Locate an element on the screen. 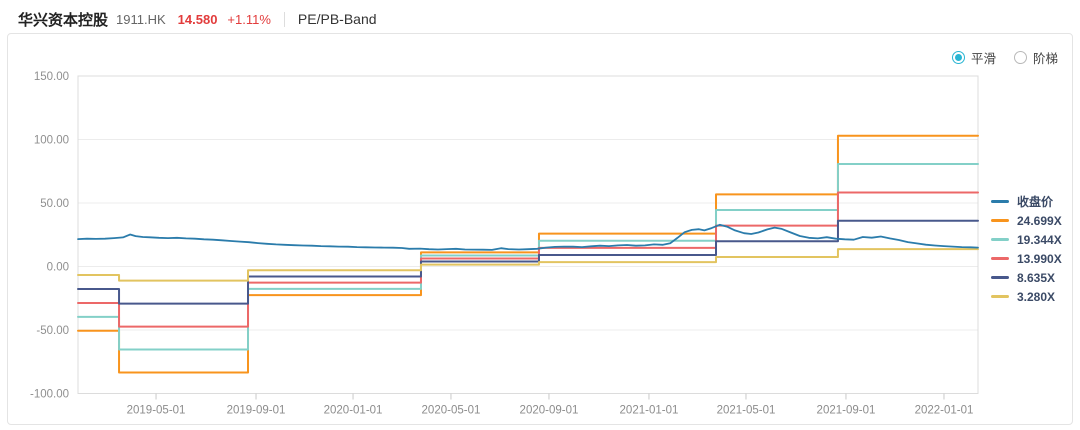  y-axis-tick-label: 50.00 is located at coordinates (54, 204).